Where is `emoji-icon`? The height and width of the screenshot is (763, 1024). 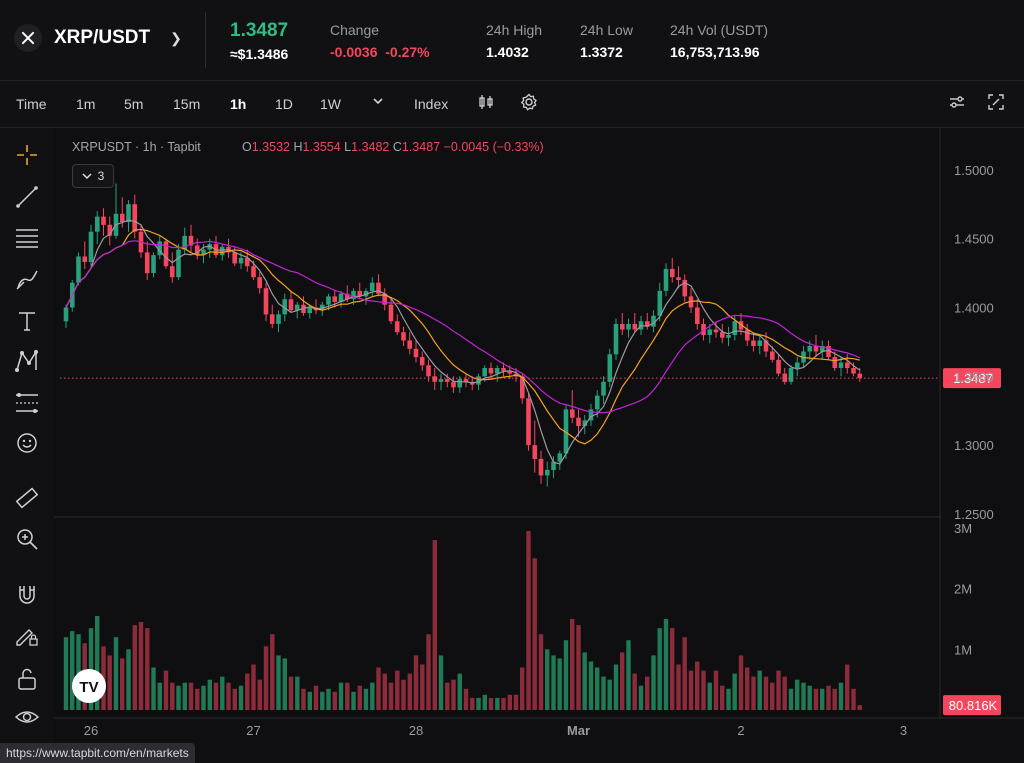 emoji-icon is located at coordinates (27, 443).